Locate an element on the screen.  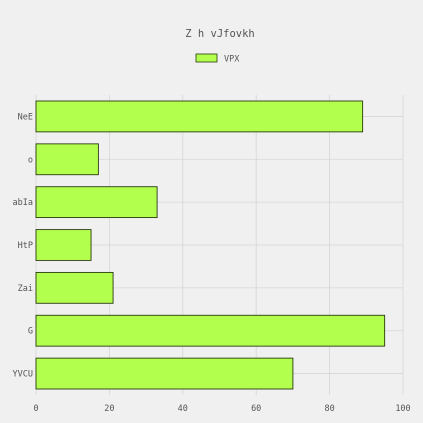
bar-Zai is located at coordinates (74, 287).